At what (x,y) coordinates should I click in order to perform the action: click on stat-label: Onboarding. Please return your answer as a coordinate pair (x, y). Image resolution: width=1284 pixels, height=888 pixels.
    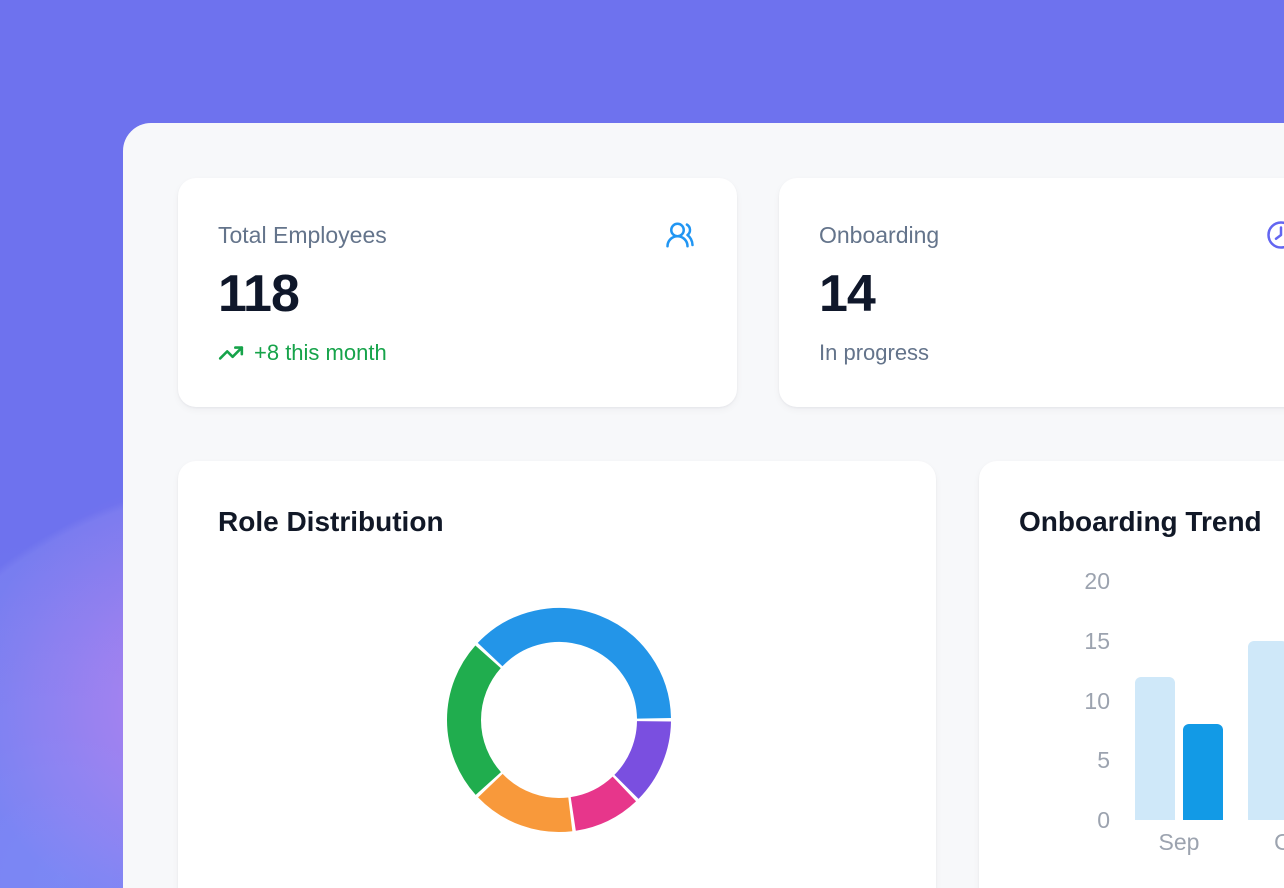
    Looking at the image, I should click on (879, 235).